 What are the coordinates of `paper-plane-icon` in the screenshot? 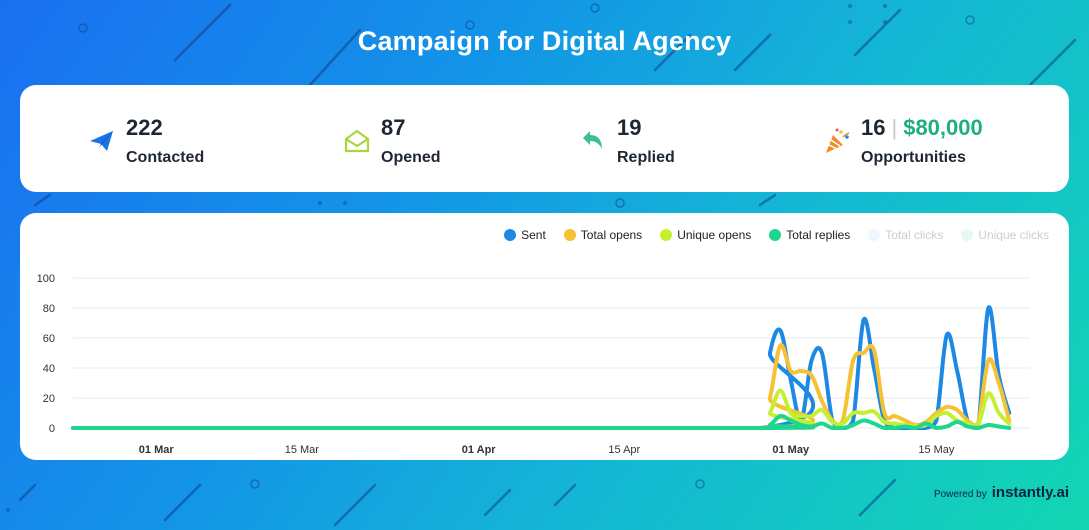 It's located at (101, 141).